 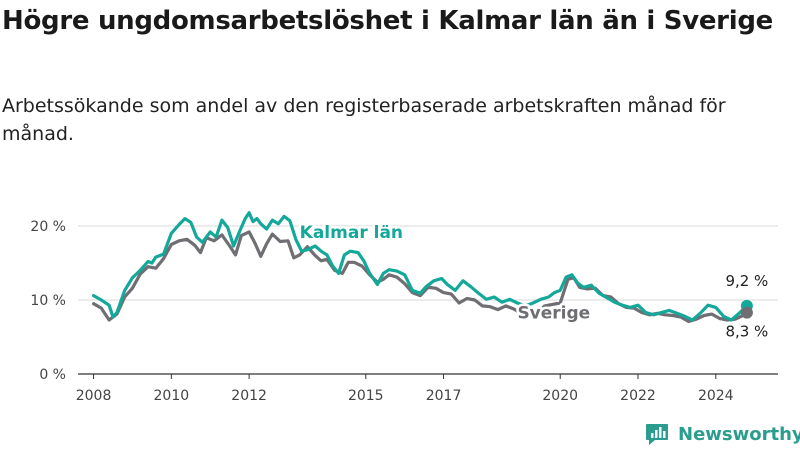 I want to click on newsworthy-logo: Newsworthy, so click(x=722, y=434).